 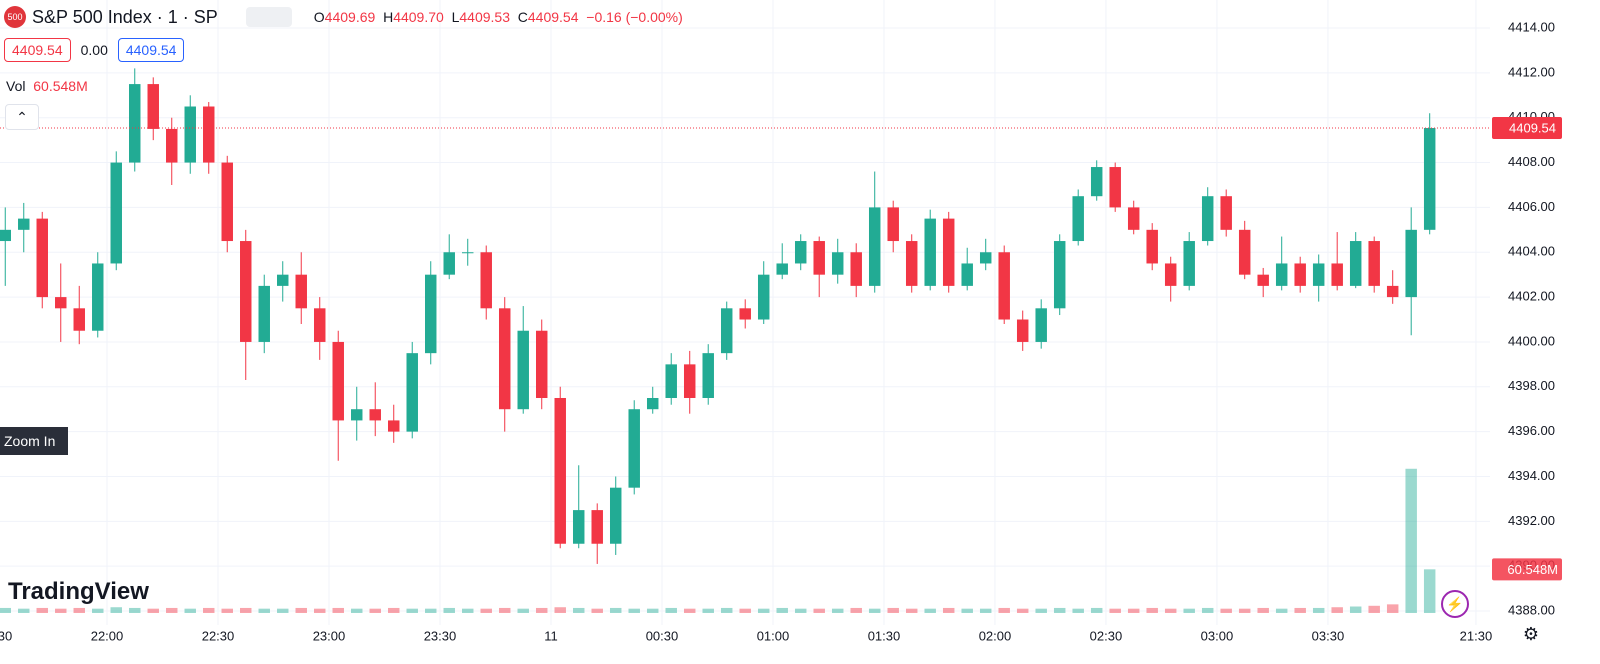 I want to click on tooltip: Zoom In, so click(x=34, y=441).